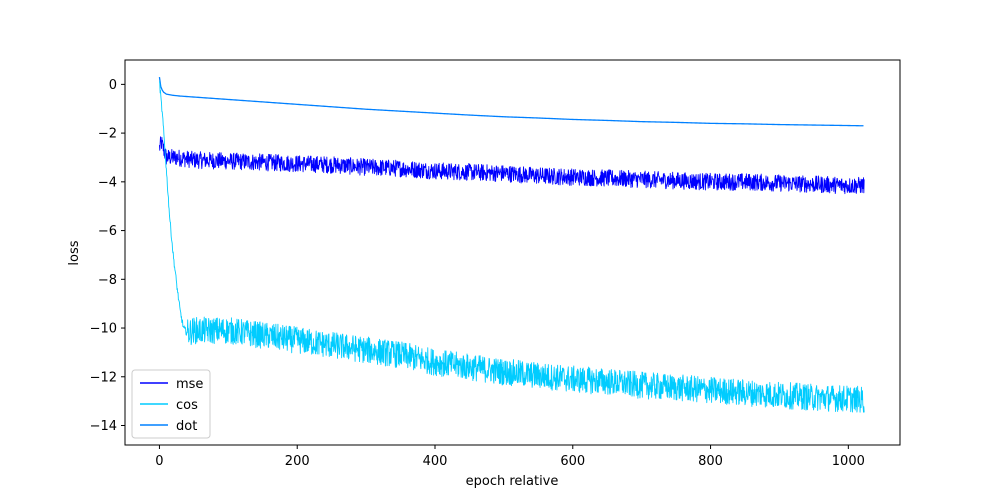  I want to click on x-tick-label: 200, so click(297, 461).